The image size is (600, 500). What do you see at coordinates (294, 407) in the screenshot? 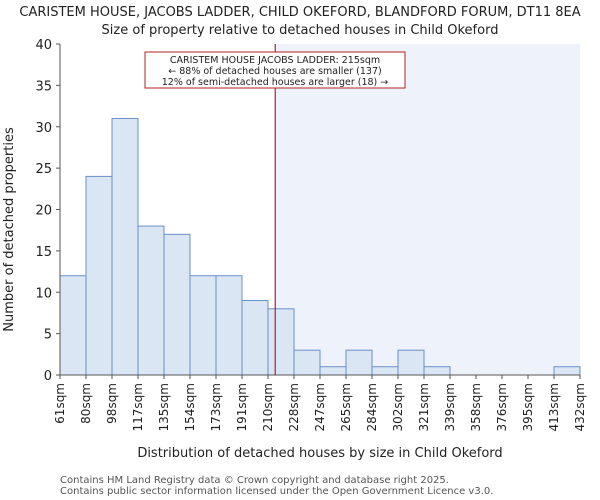
I see `x-tick-label: 228sqm` at bounding box center [294, 407].